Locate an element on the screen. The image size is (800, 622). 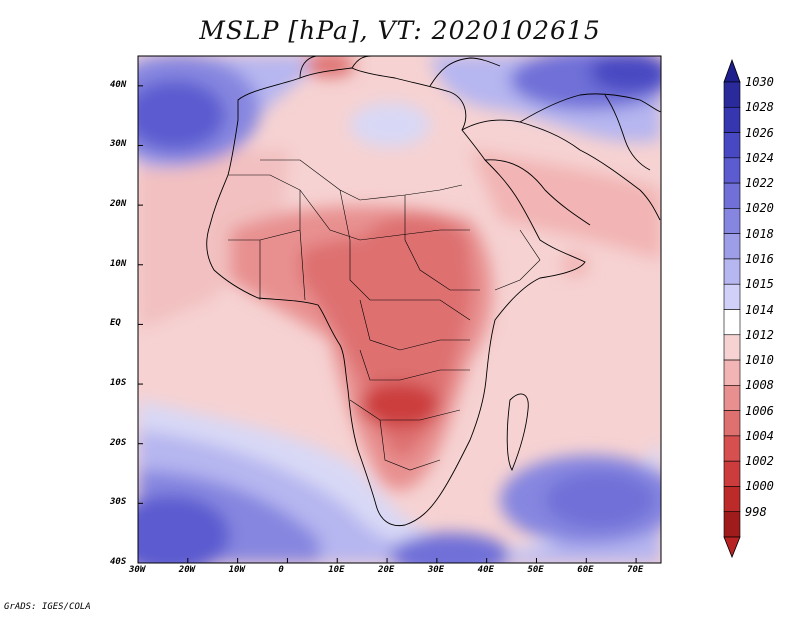
colorbar-level-label: 1028 is located at coordinates (759, 107).